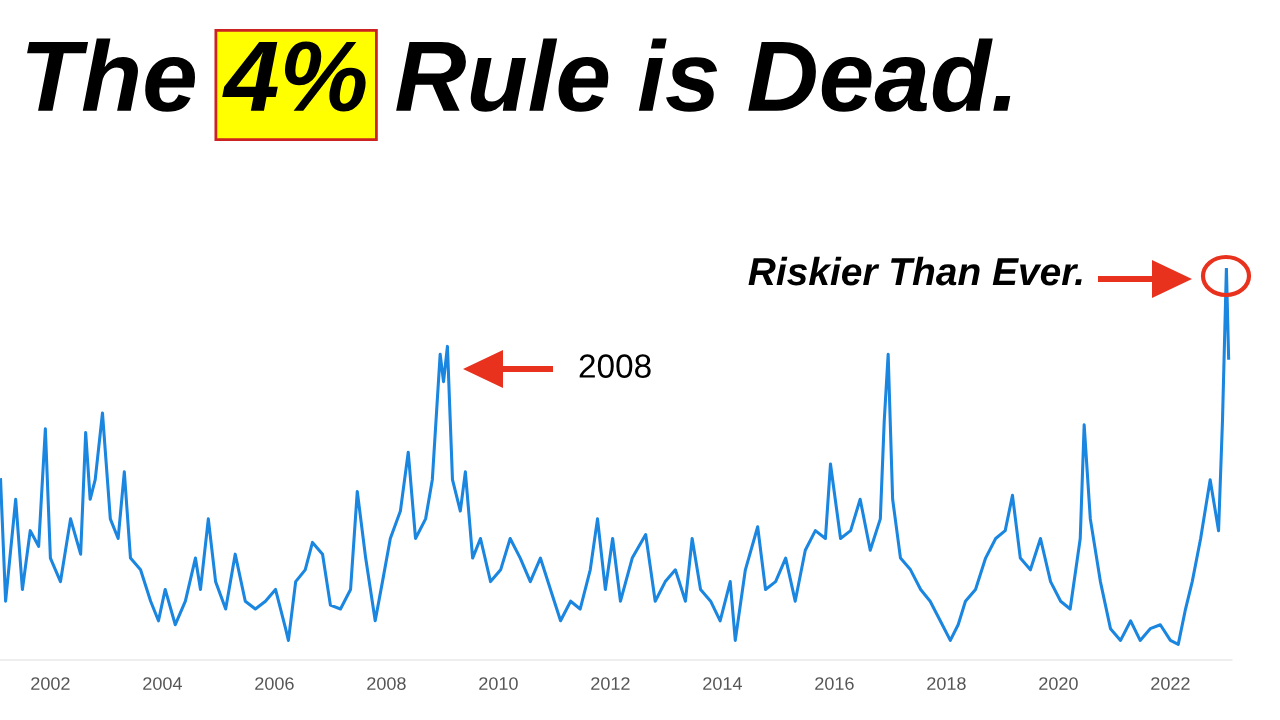 This screenshot has width=1280, height=720. I want to click on chart-title: The 4% Rule is Dead., so click(519, 75).